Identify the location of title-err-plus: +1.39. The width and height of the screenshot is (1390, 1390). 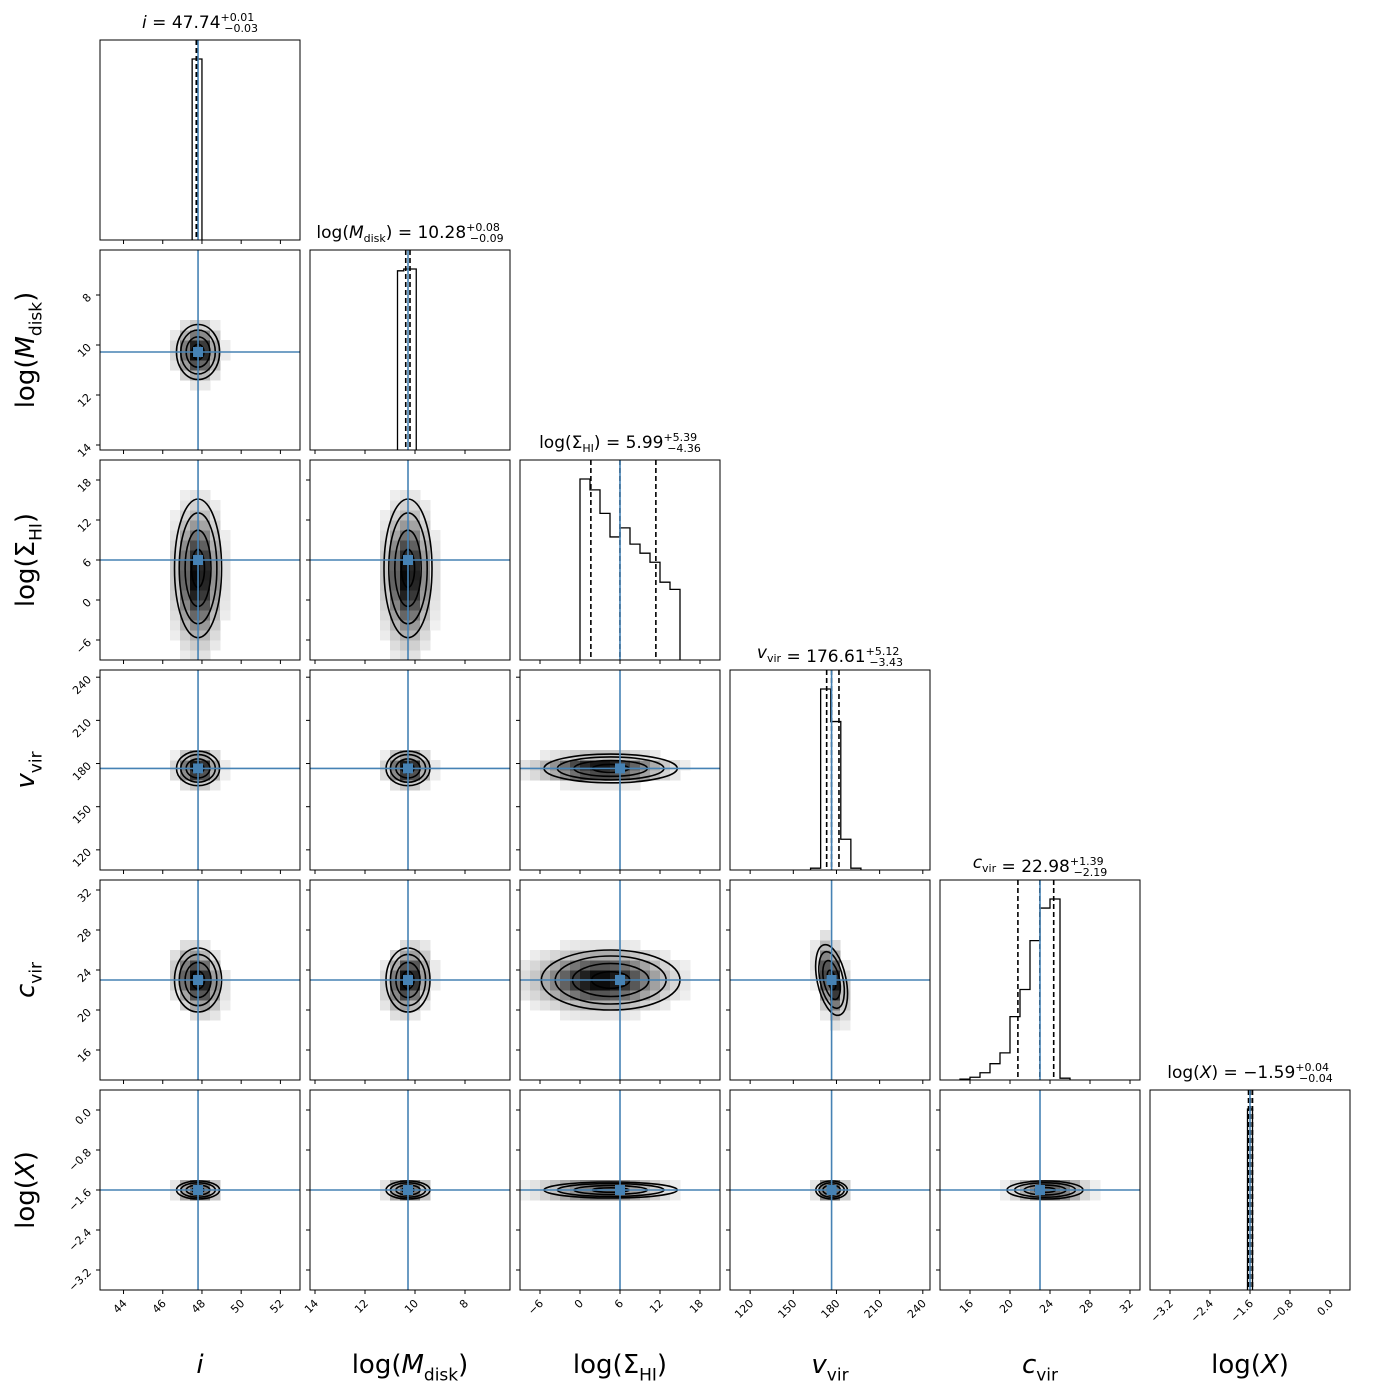
(1087, 861).